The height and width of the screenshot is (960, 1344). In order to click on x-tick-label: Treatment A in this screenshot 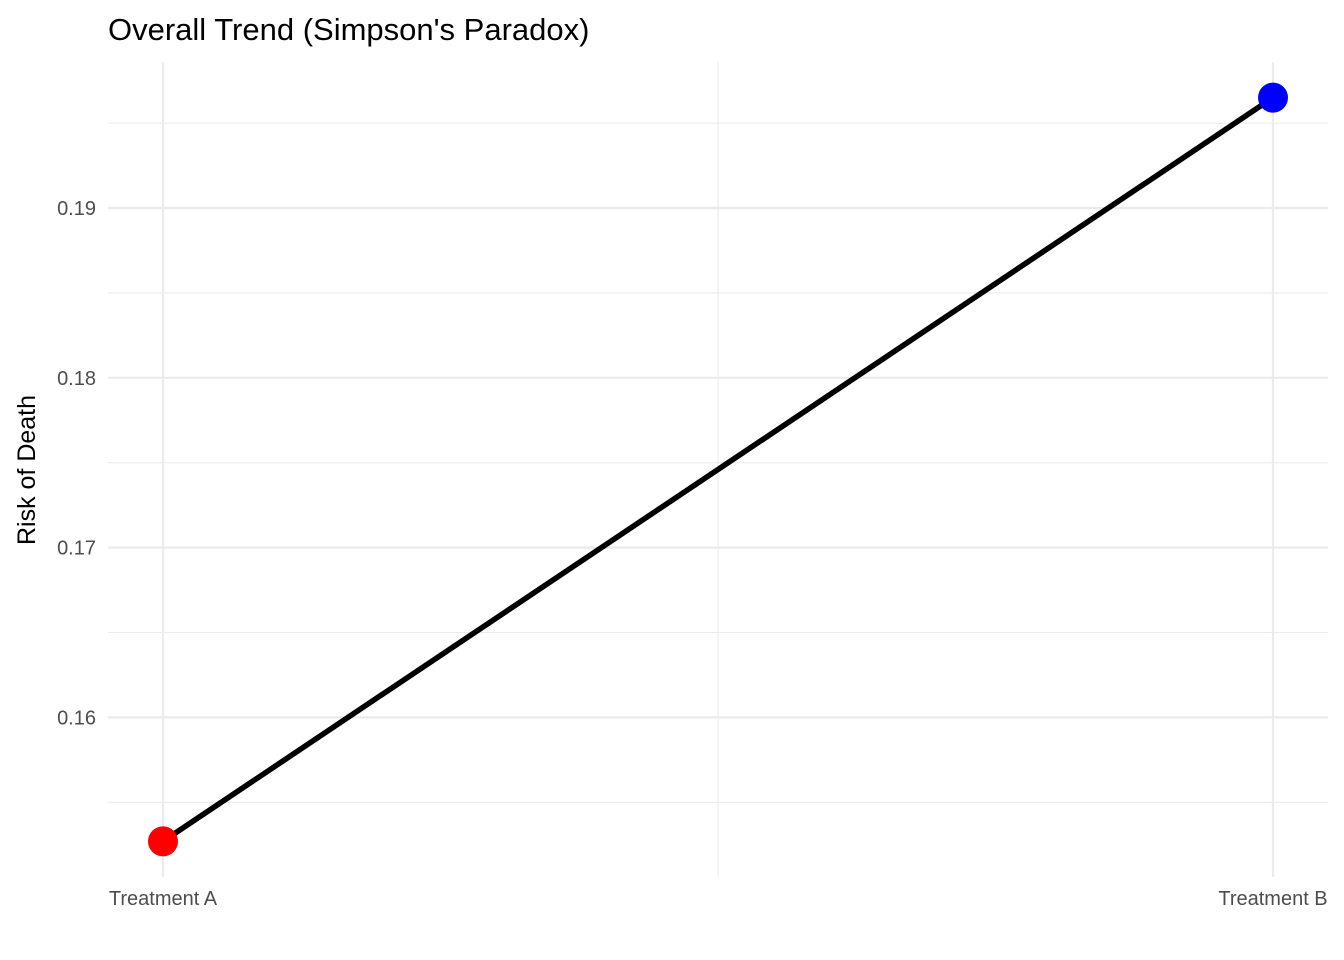, I will do `click(163, 899)`.